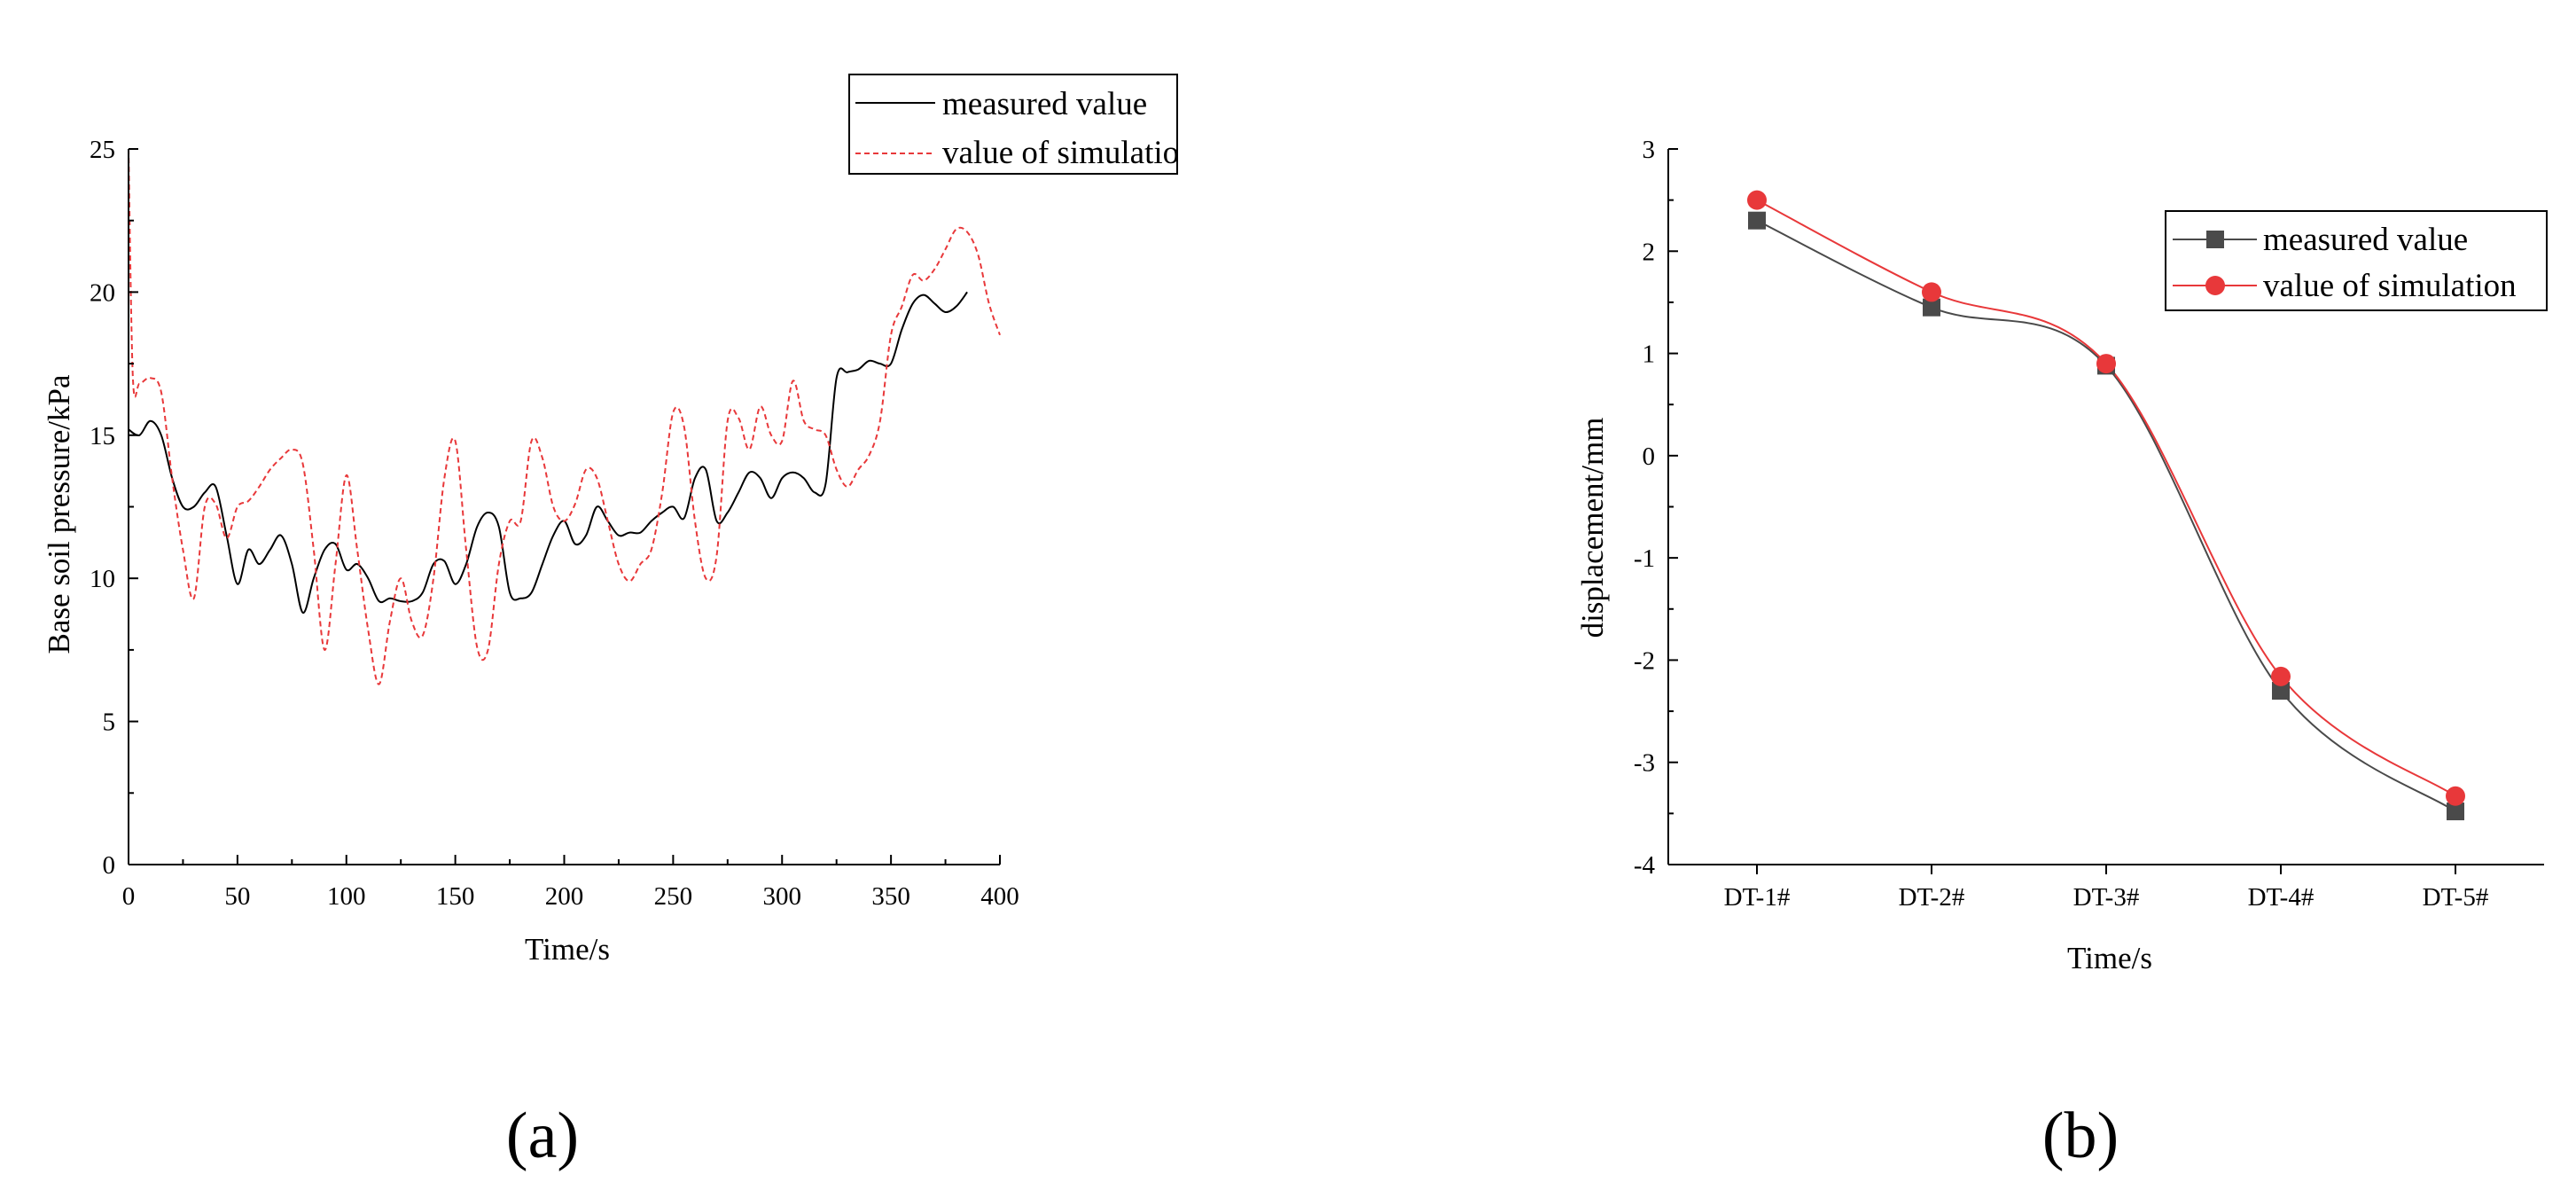  I want to click on chart-a-x-tick-label: 350, so click(890, 896).